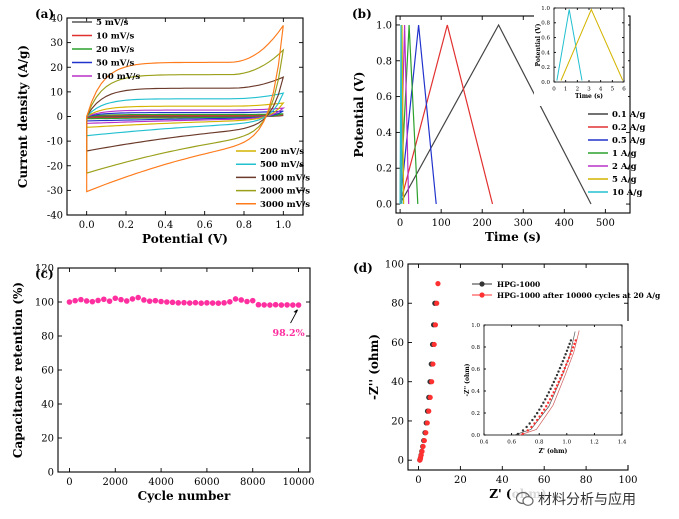 This screenshot has width=679, height=519. Describe the element at coordinates (502, 480) in the screenshot. I see `x-tick-label: 40` at that location.